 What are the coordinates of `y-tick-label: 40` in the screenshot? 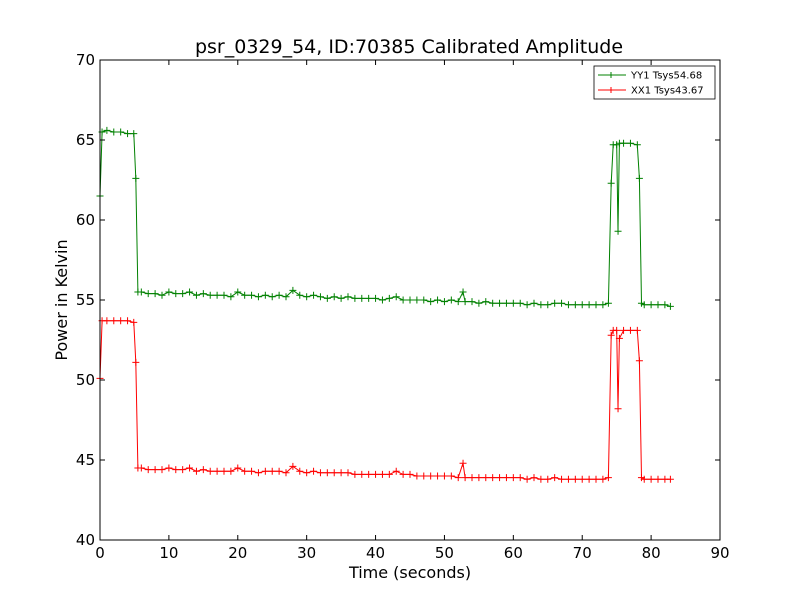 It's located at (85, 540).